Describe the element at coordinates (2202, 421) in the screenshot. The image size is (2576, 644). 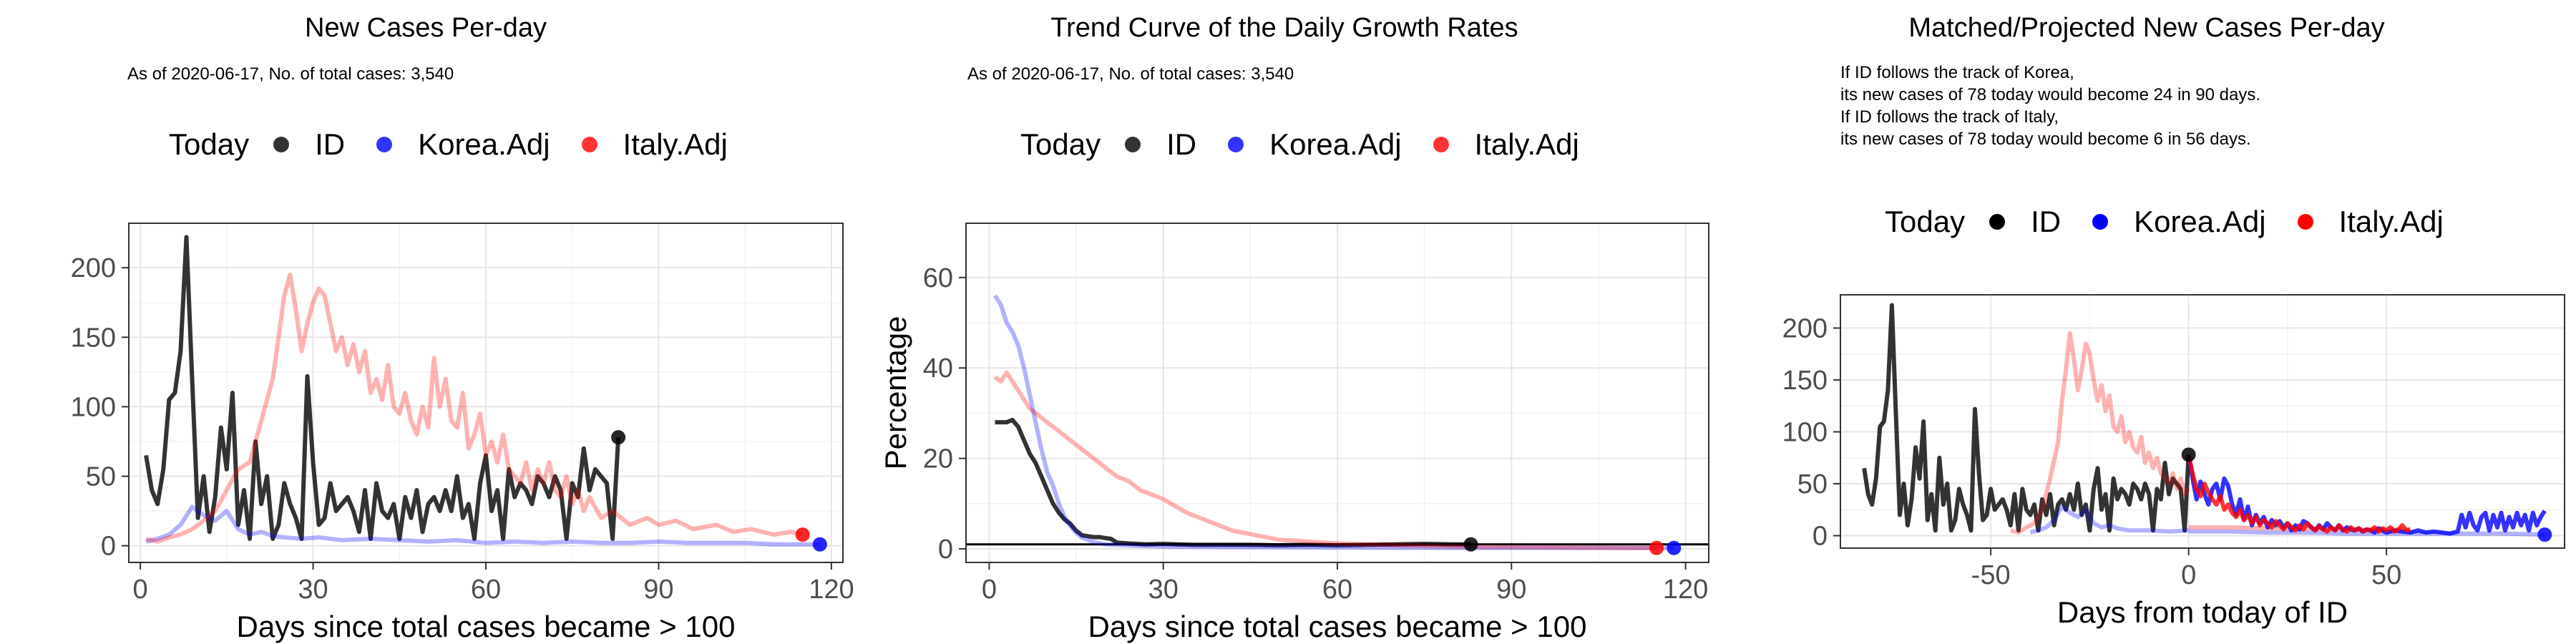
I see `plot-border` at that location.